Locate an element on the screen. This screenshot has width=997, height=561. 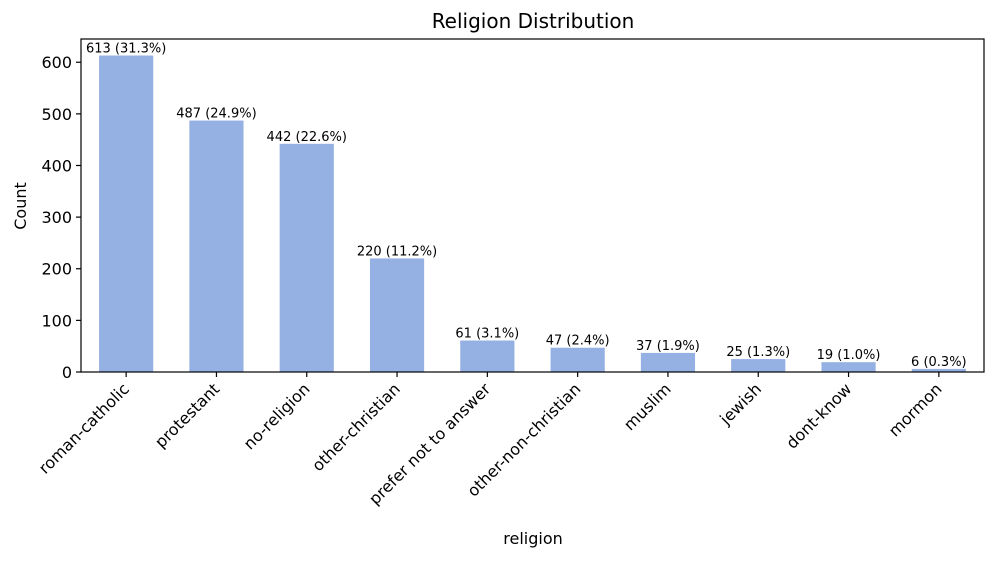
data-label: 37 (1.9%) is located at coordinates (668, 346).